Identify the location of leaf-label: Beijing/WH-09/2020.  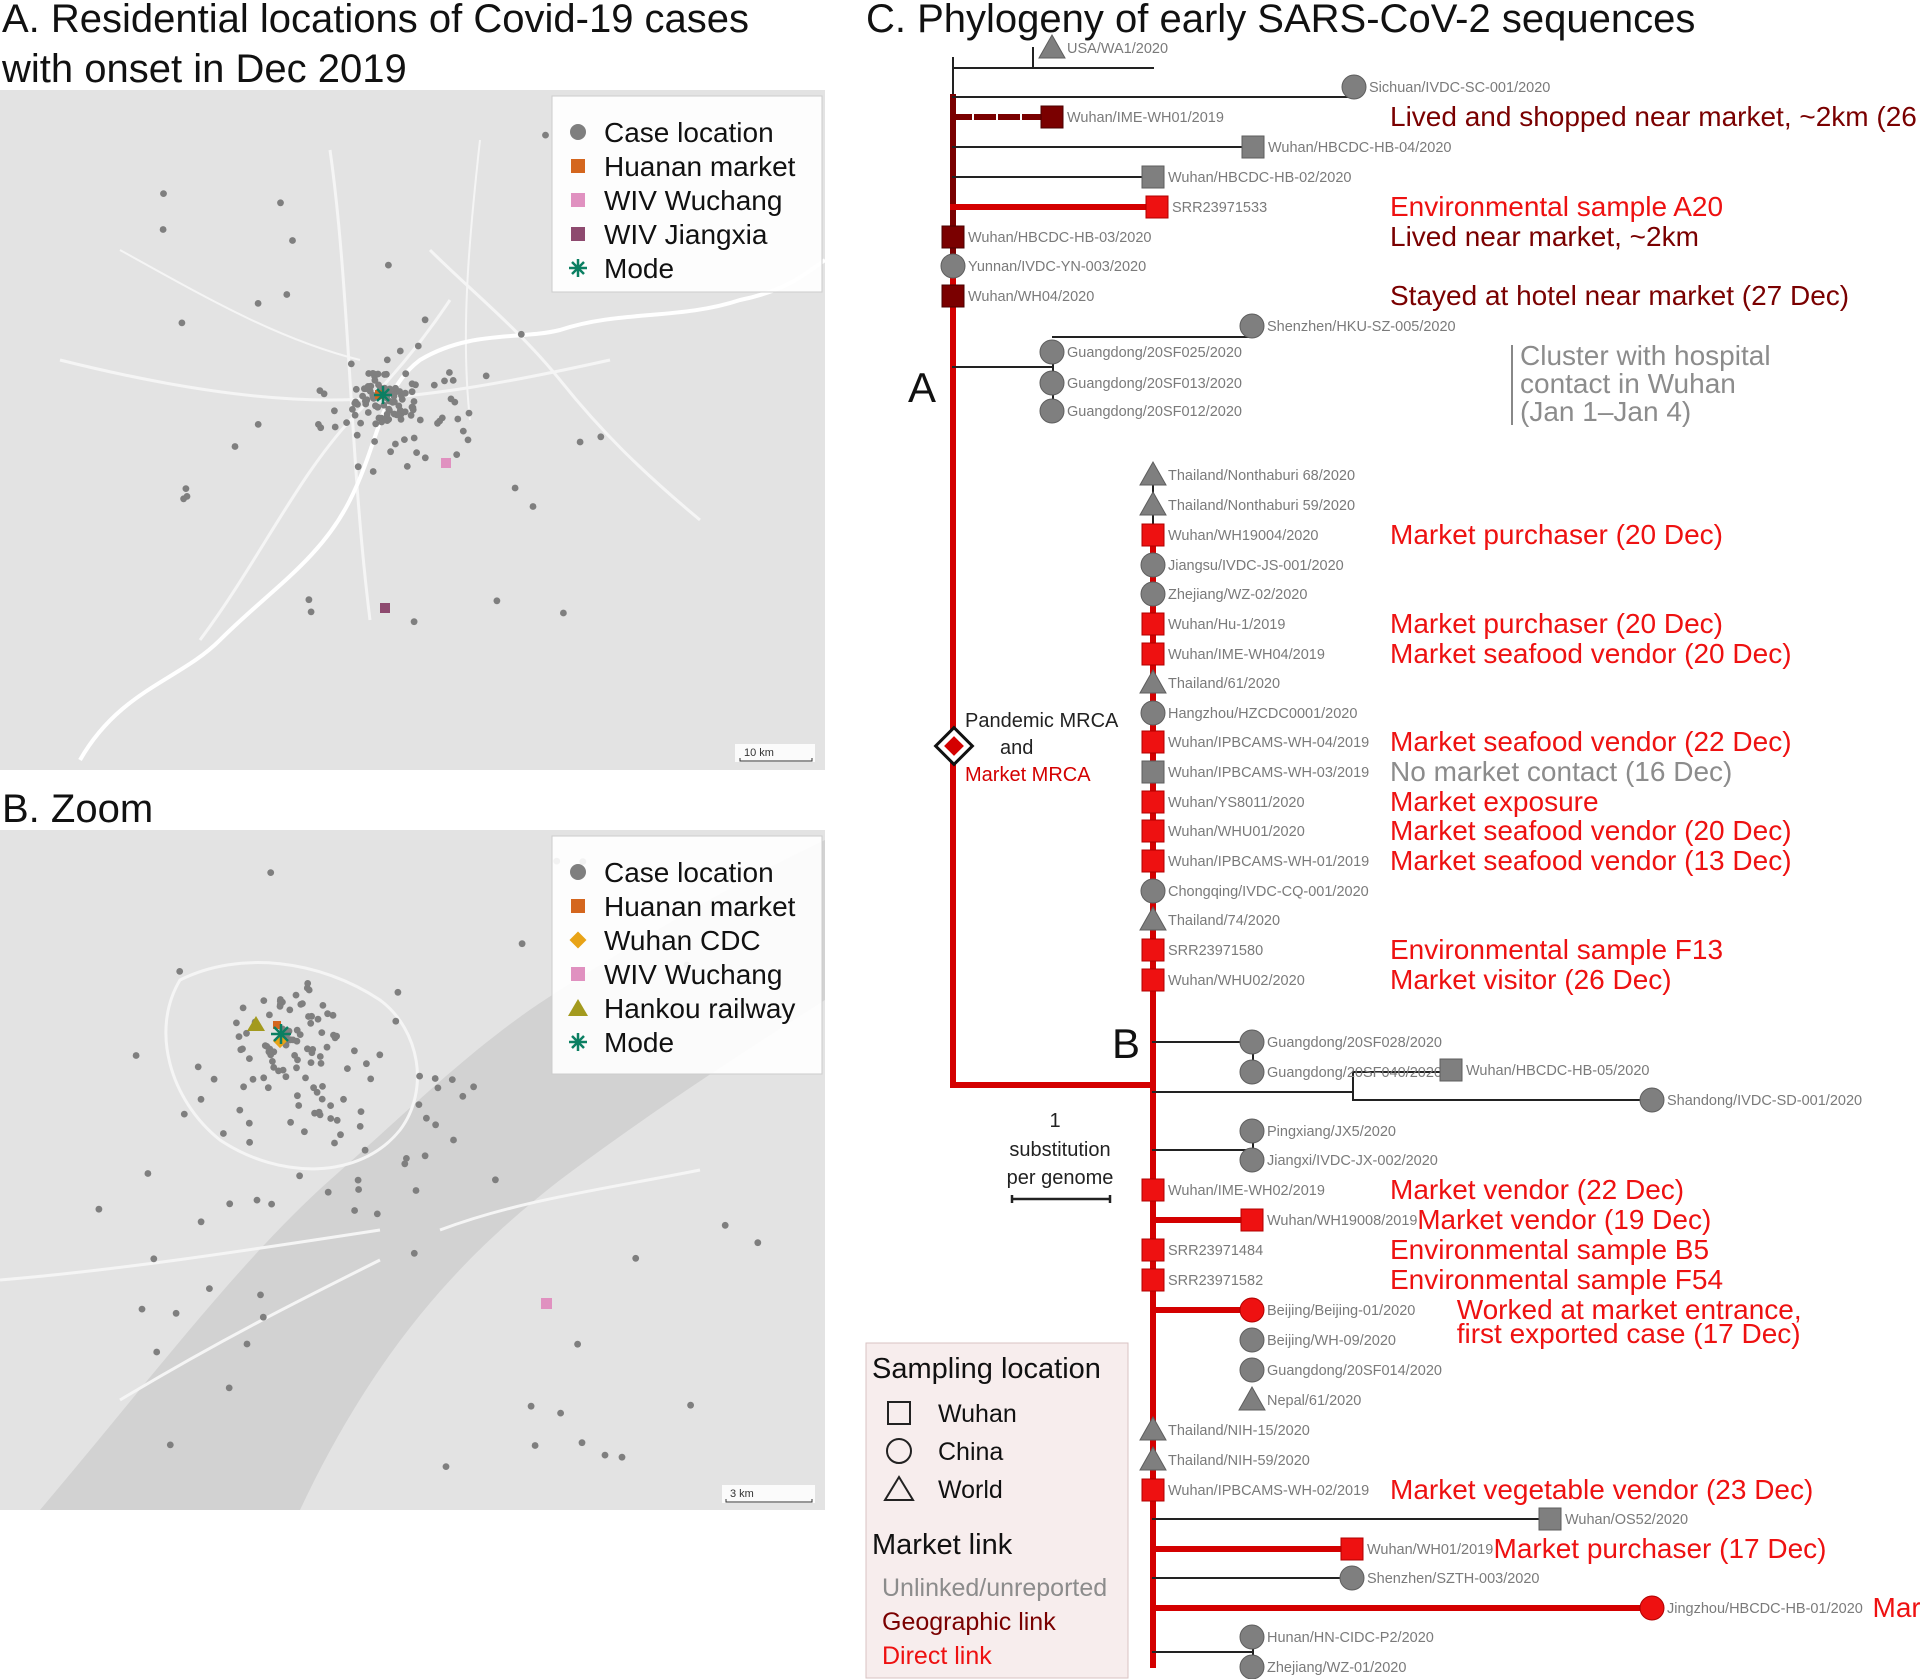
(1331, 1341).